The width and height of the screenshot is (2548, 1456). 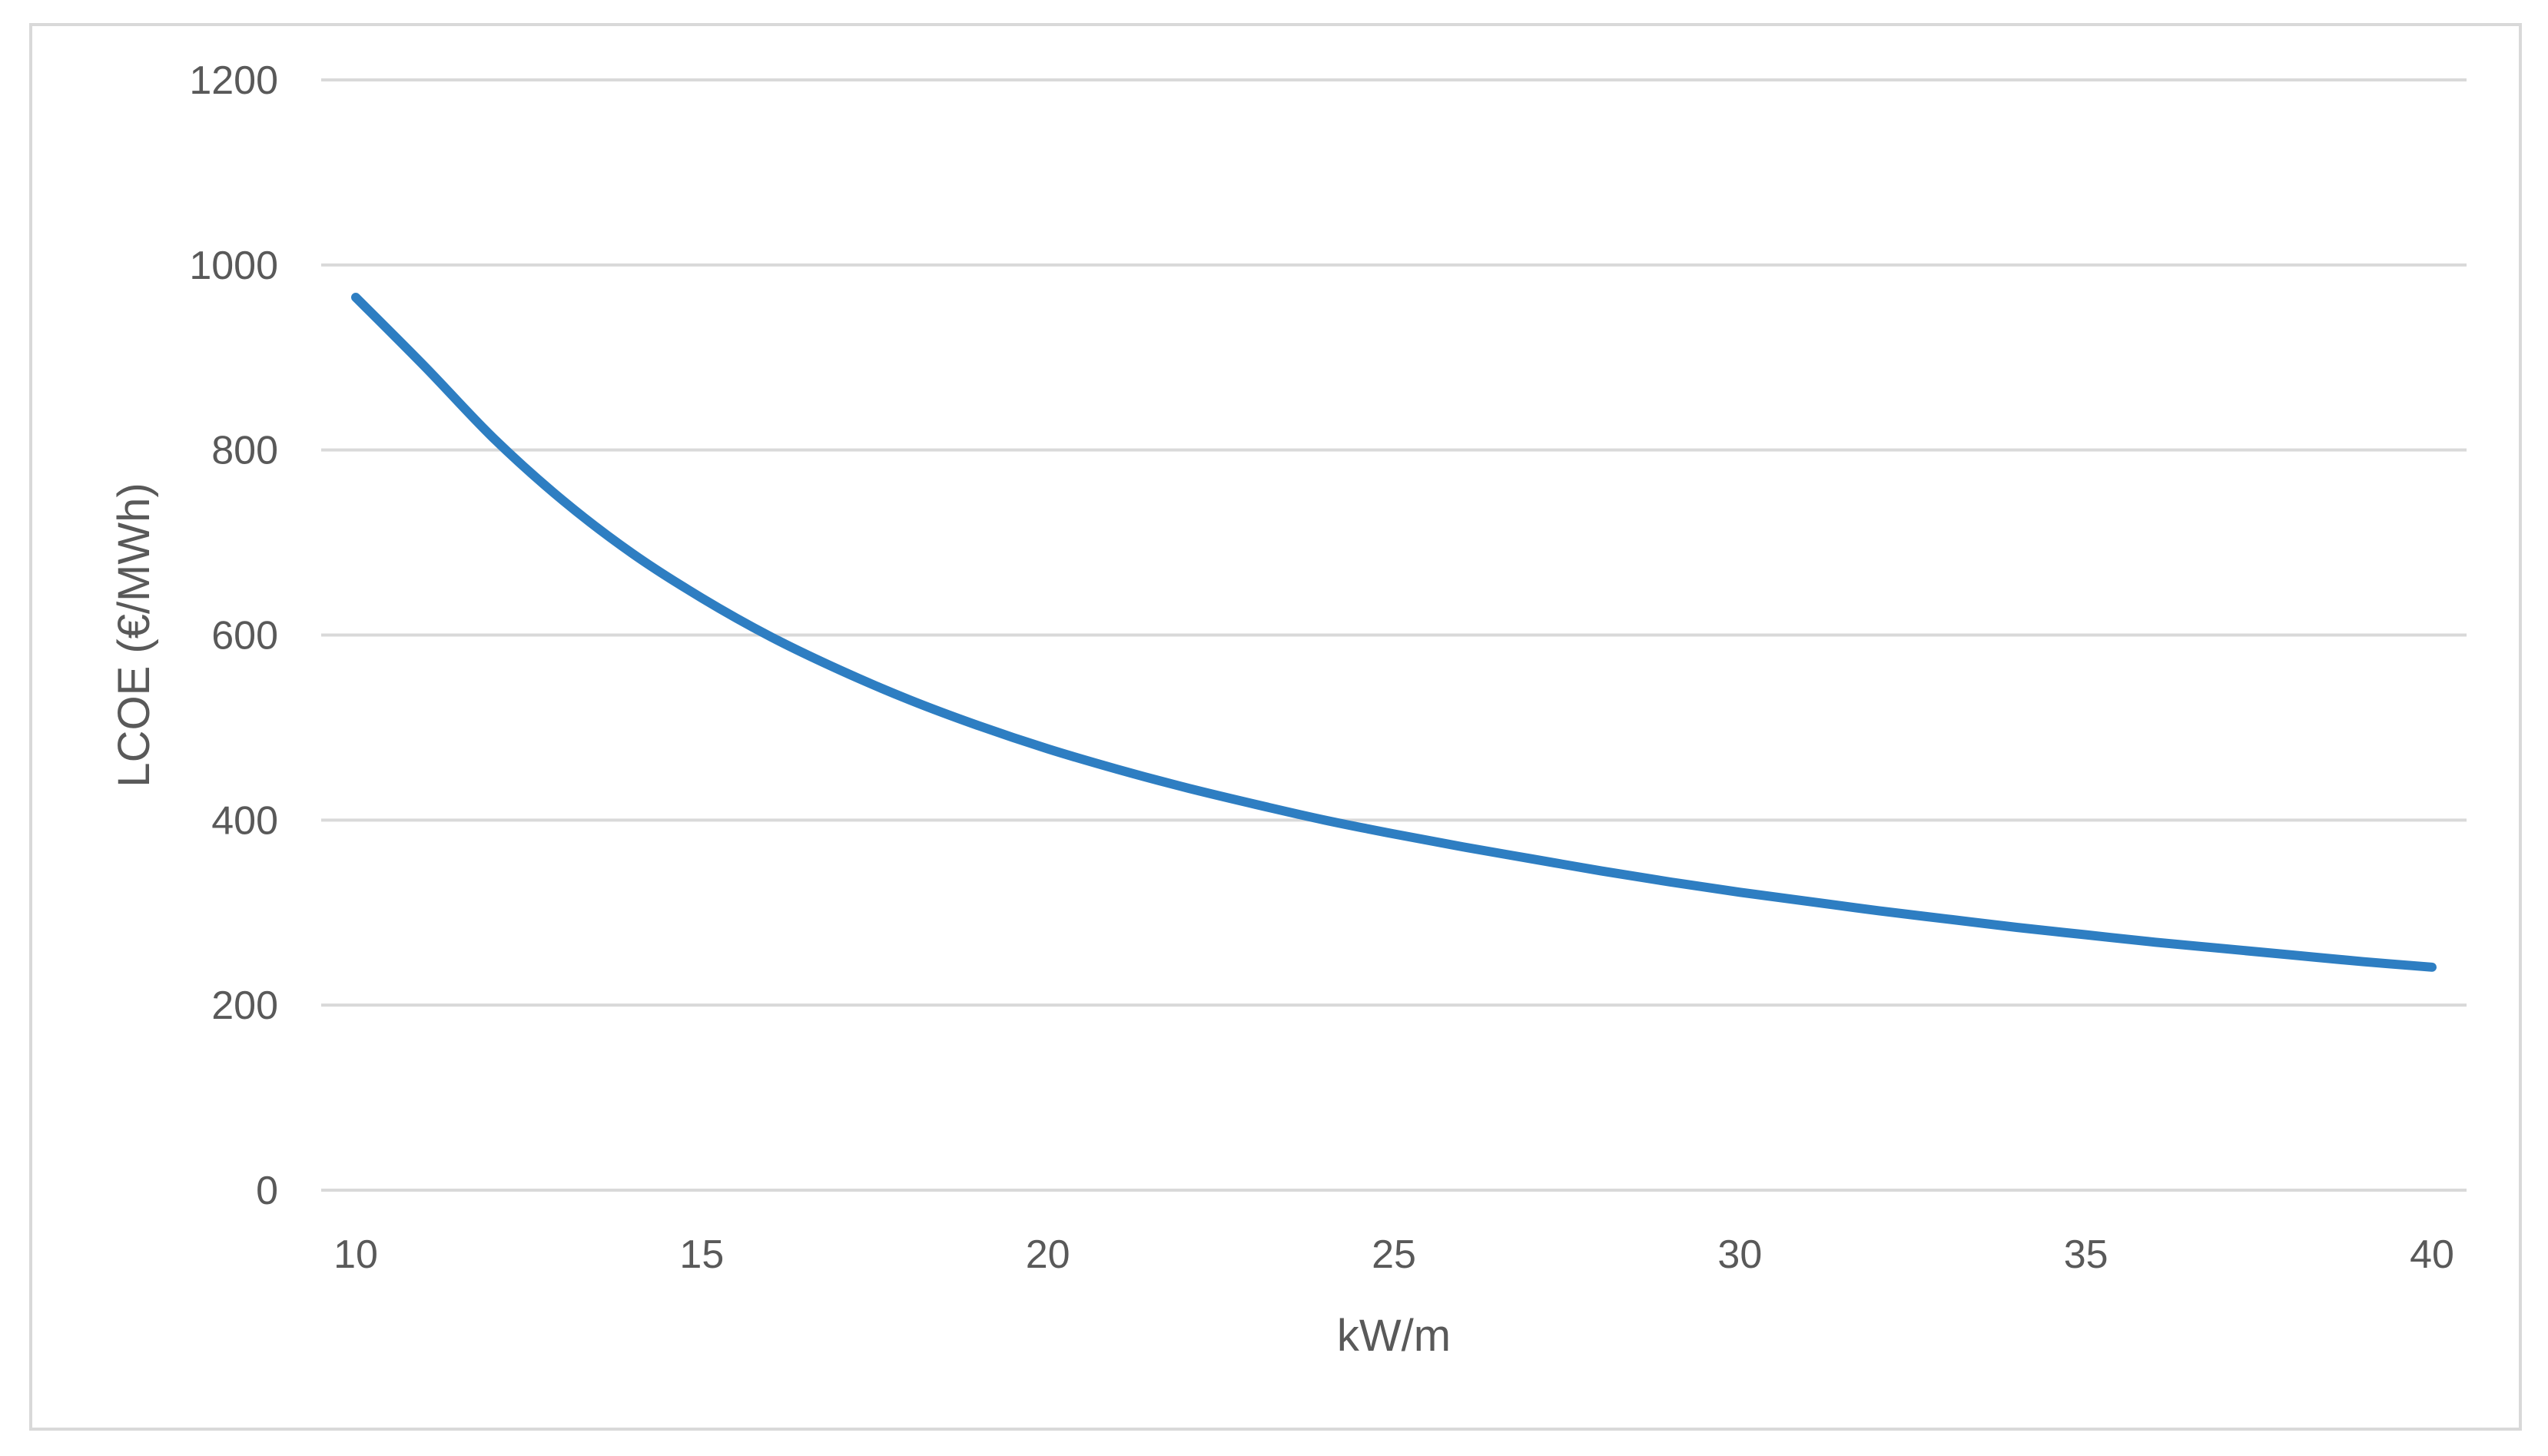 I want to click on x-axis-tick-labels: 10 15 20 25 30 35 40, so click(x=1393, y=1255).